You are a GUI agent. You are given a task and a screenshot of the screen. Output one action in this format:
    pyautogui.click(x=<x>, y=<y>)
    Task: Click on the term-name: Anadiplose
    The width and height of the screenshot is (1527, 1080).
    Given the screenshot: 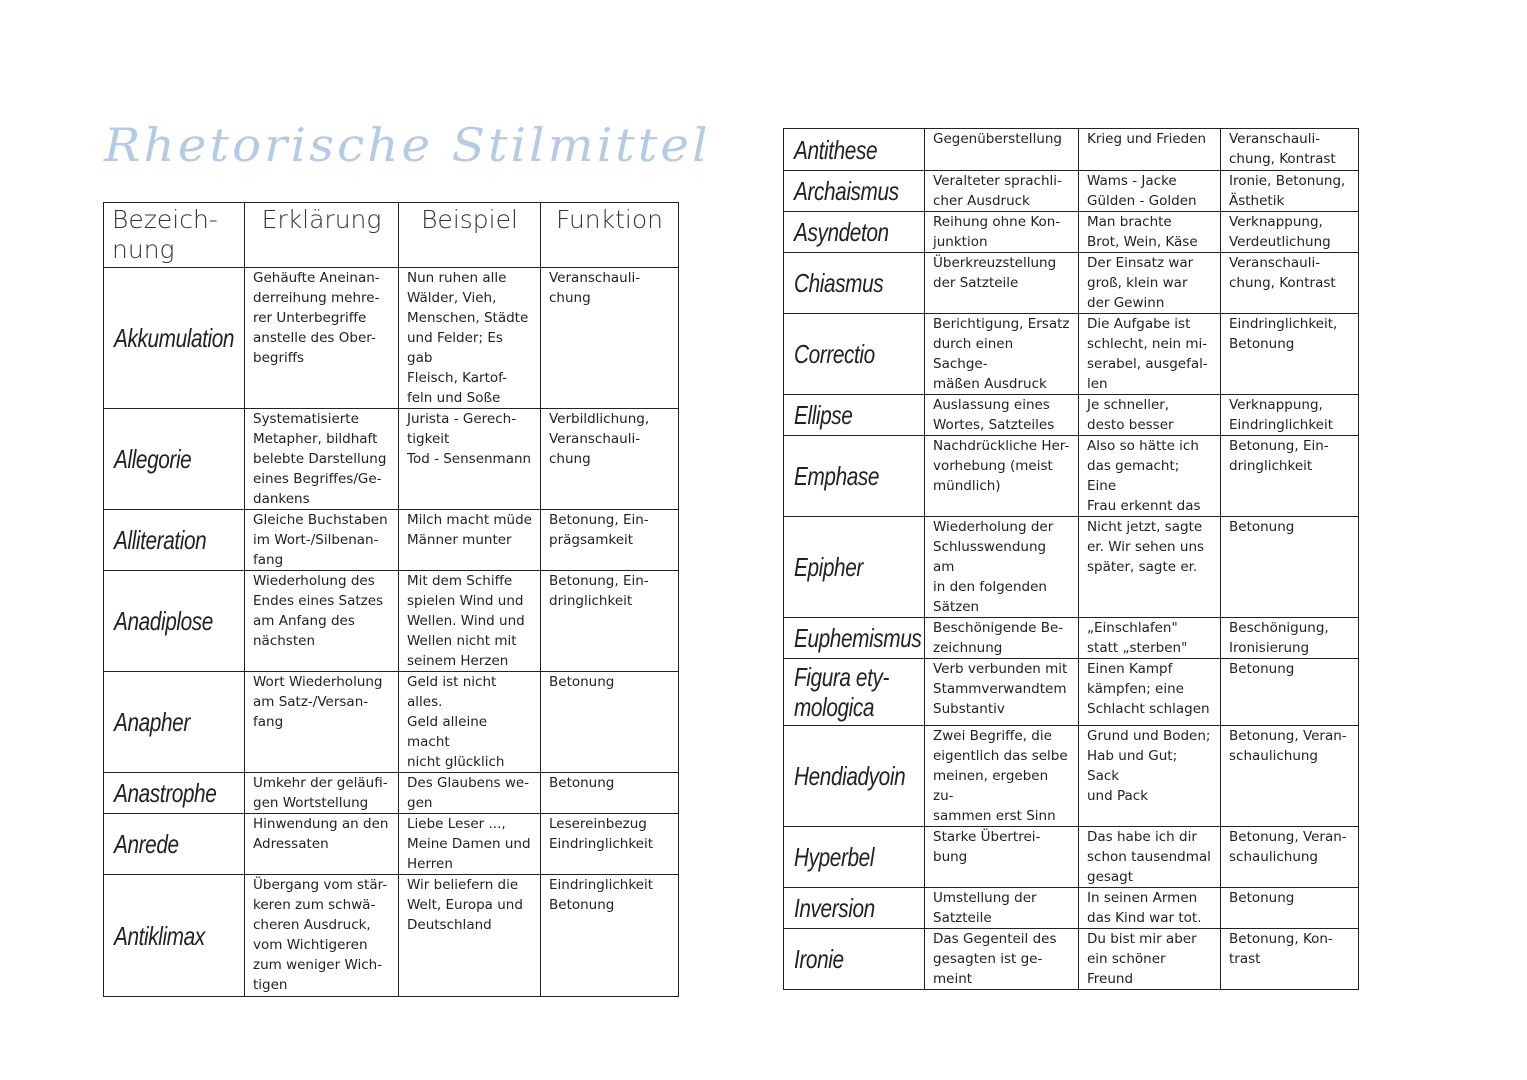 What is the action you would take?
    pyautogui.click(x=163, y=621)
    